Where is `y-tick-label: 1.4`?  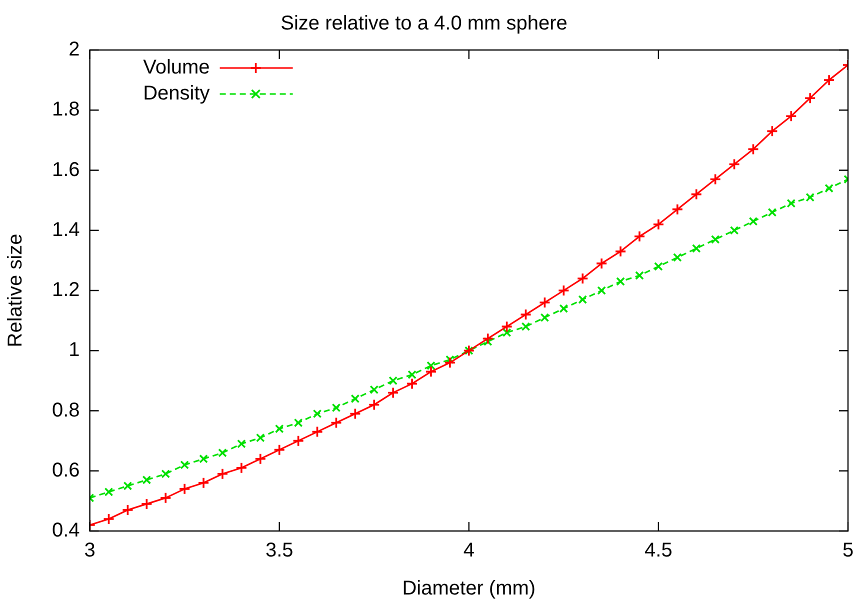
y-tick-label: 1.4 is located at coordinates (66, 229).